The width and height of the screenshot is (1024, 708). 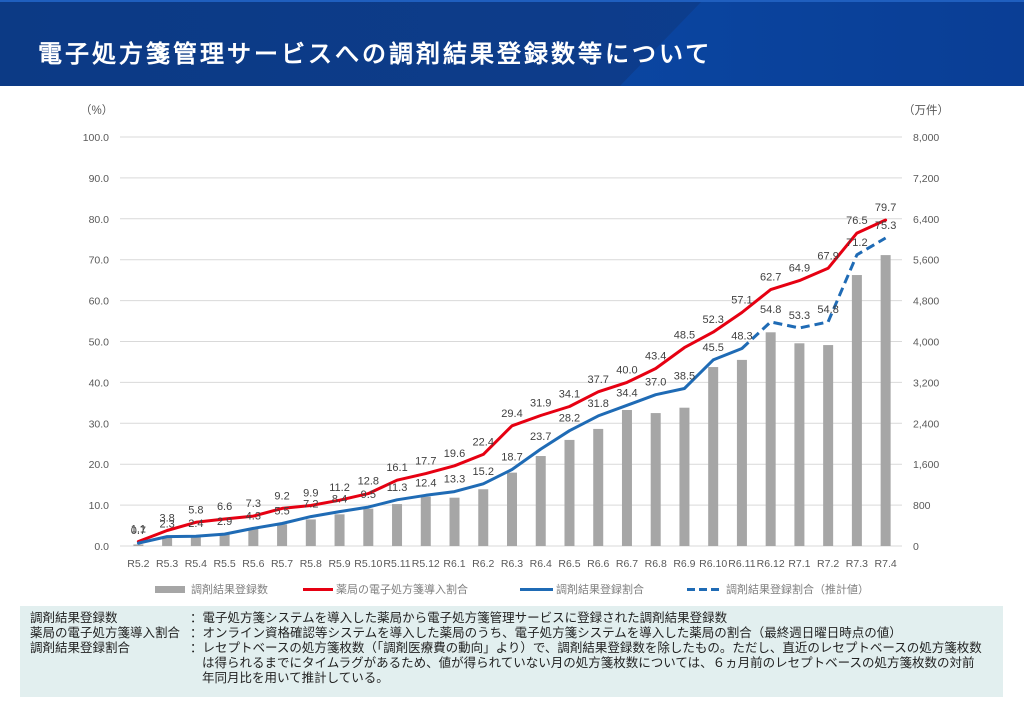 I want to click on data-label: 40.0, so click(x=626, y=370).